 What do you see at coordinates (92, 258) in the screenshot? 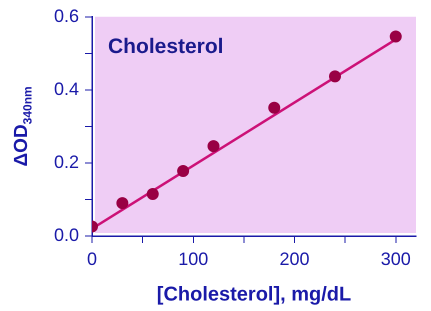
I see `x-tick-label: 0` at bounding box center [92, 258].